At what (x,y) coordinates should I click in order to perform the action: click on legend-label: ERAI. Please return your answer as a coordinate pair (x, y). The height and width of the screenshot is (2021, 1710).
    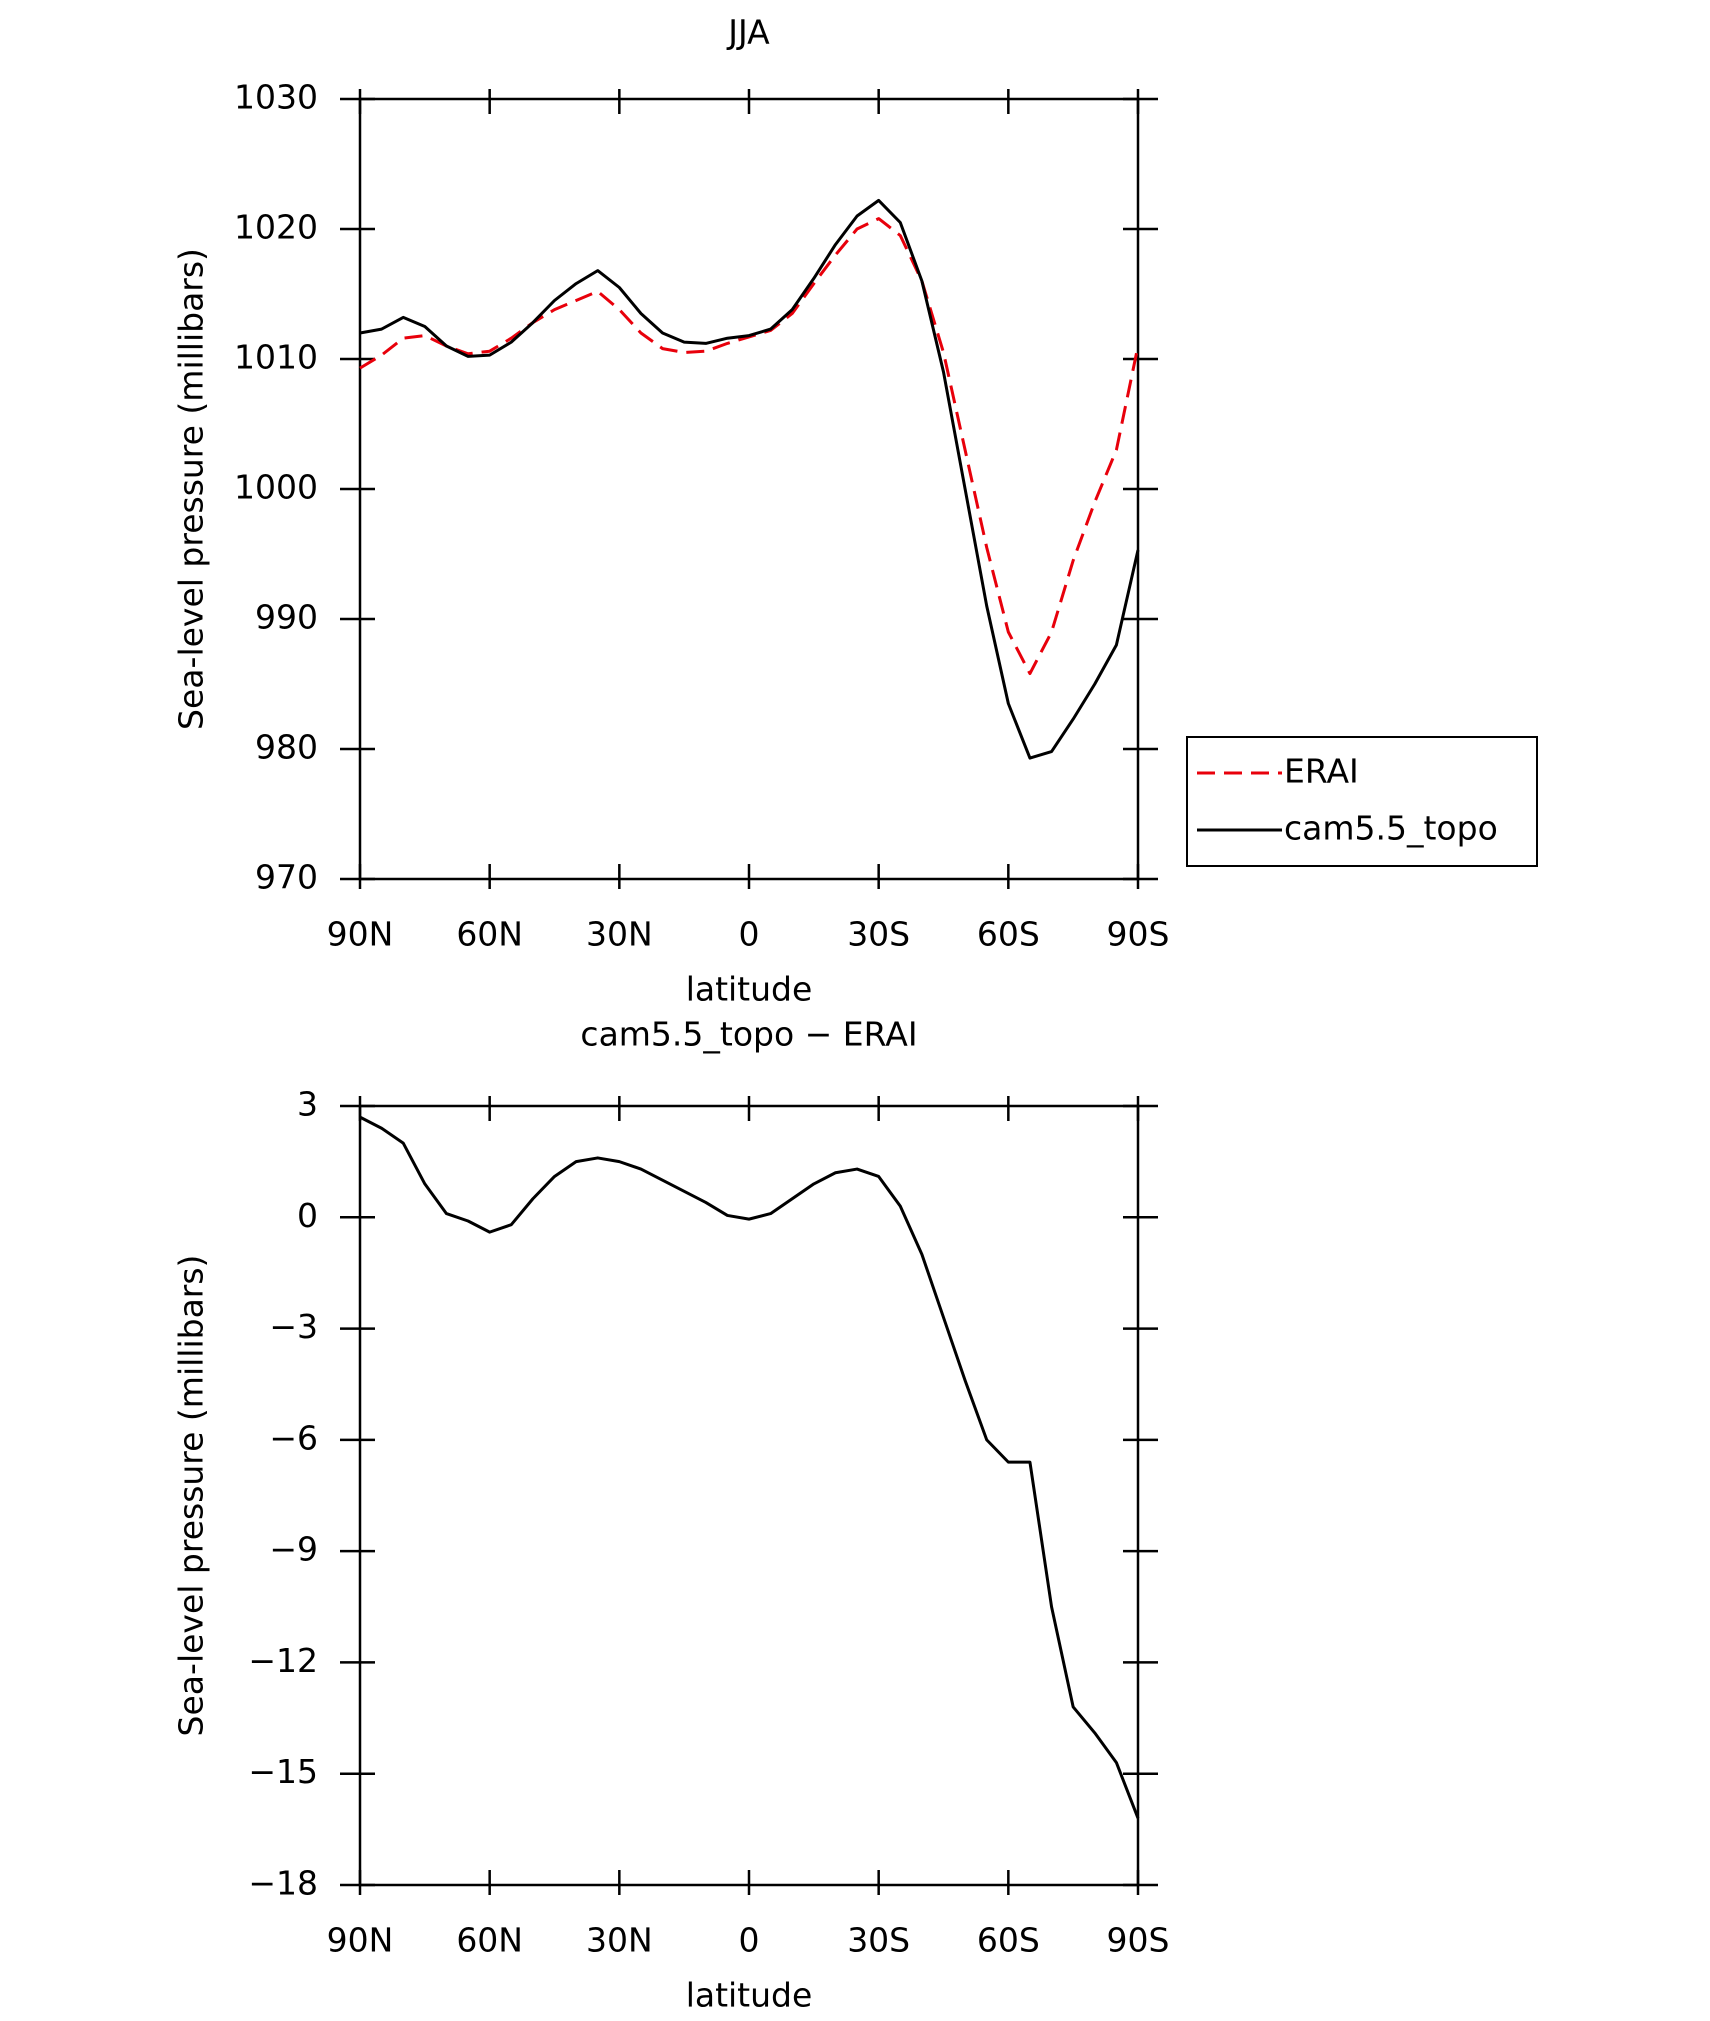
    Looking at the image, I should click on (1321, 771).